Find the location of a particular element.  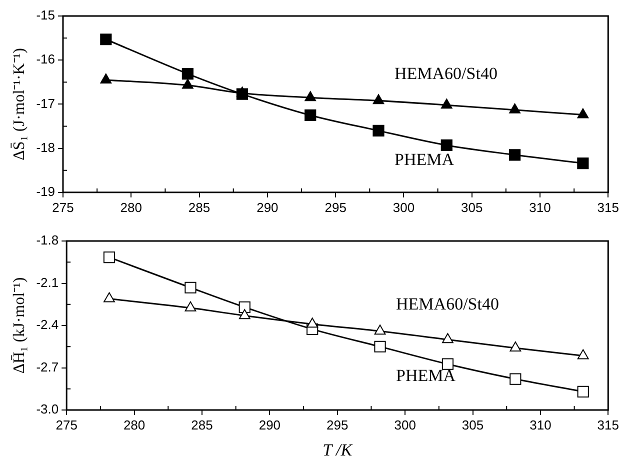

y-tick-label: -17 is located at coordinates (45, 103).